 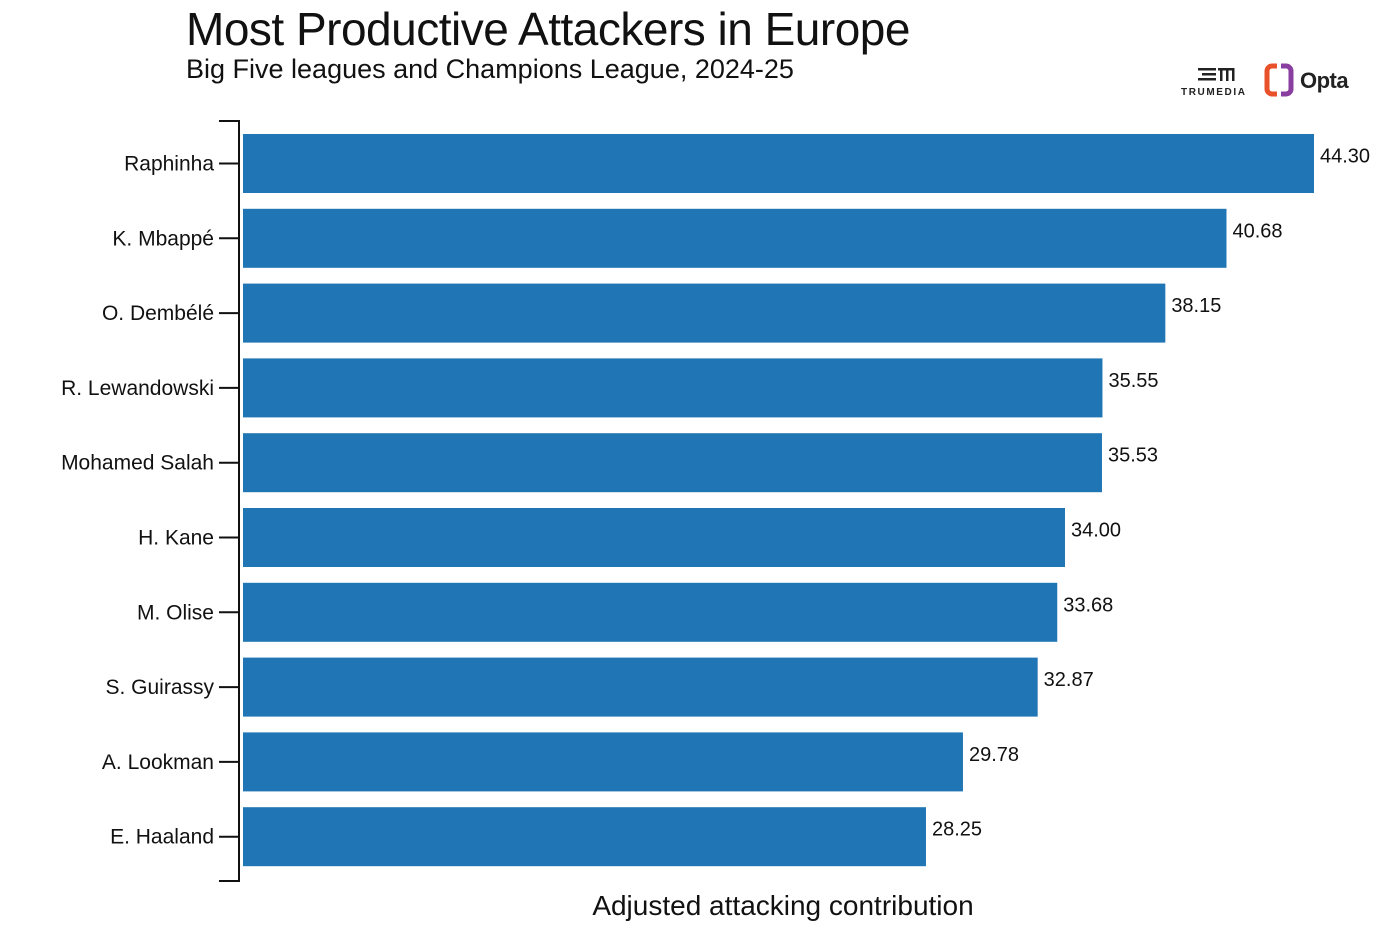 What do you see at coordinates (1069, 680) in the screenshot?
I see `data-label: 32.87` at bounding box center [1069, 680].